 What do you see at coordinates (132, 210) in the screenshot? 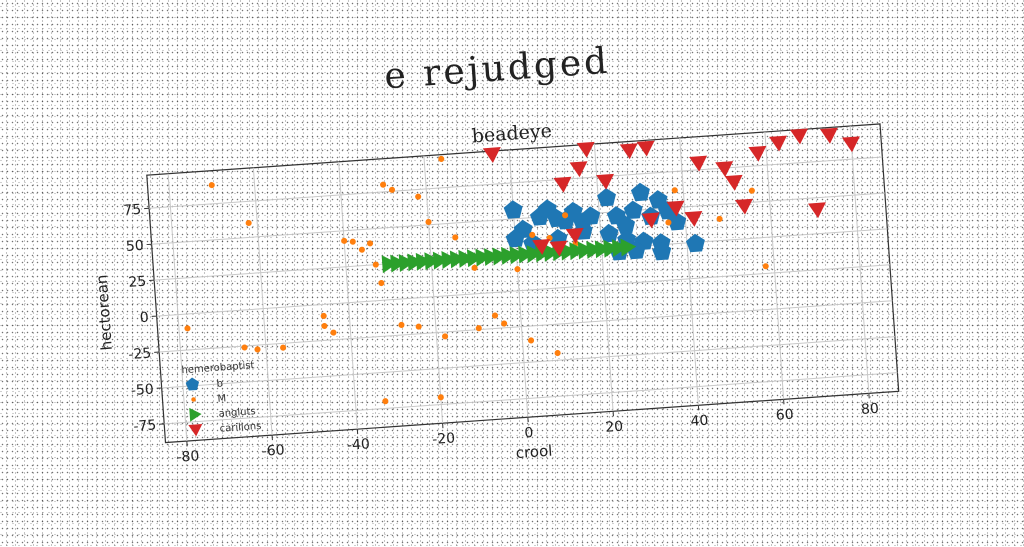
I see `y-tick-label: 75` at bounding box center [132, 210].